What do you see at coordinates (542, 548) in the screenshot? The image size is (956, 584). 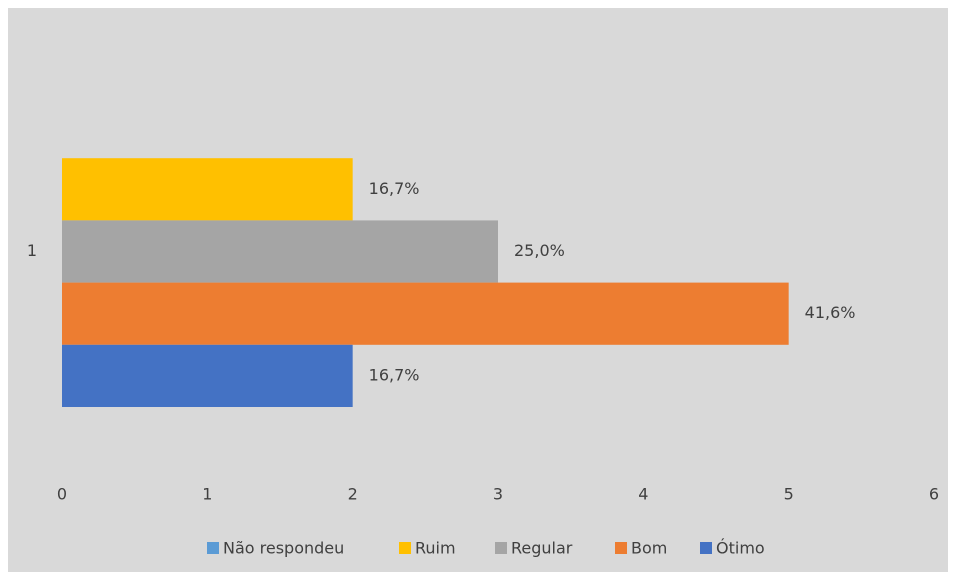 I see `legend-label: Regular` at bounding box center [542, 548].